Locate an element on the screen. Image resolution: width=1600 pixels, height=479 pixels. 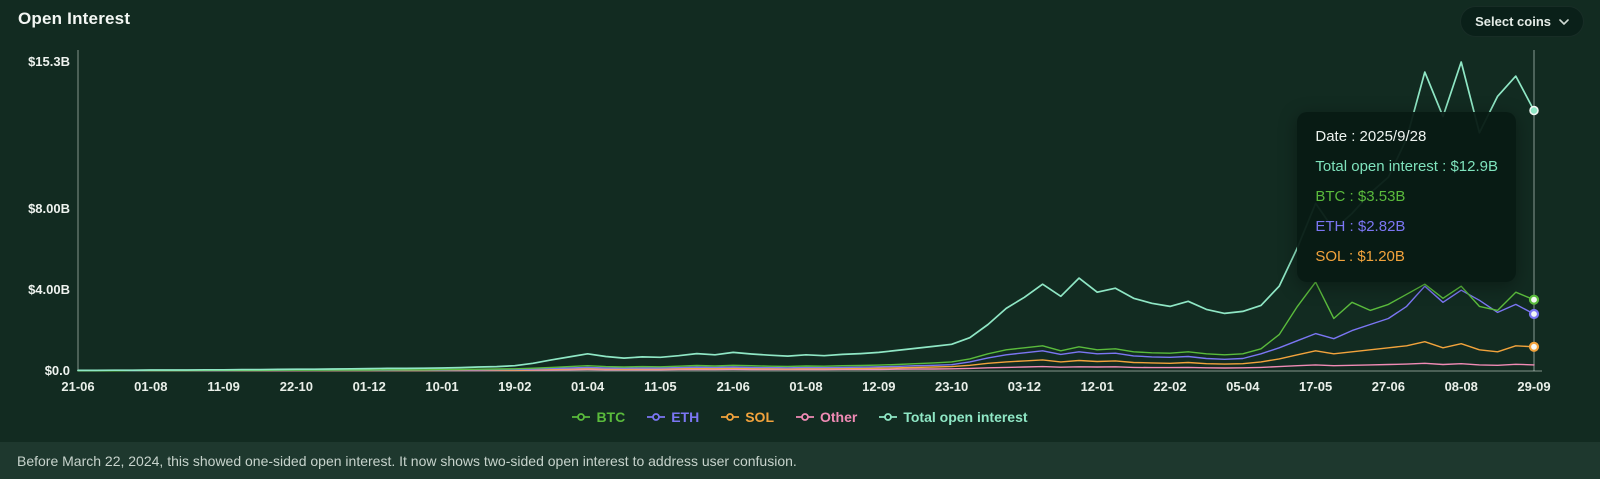
legend-item-eth: ETH is located at coordinates (673, 417).